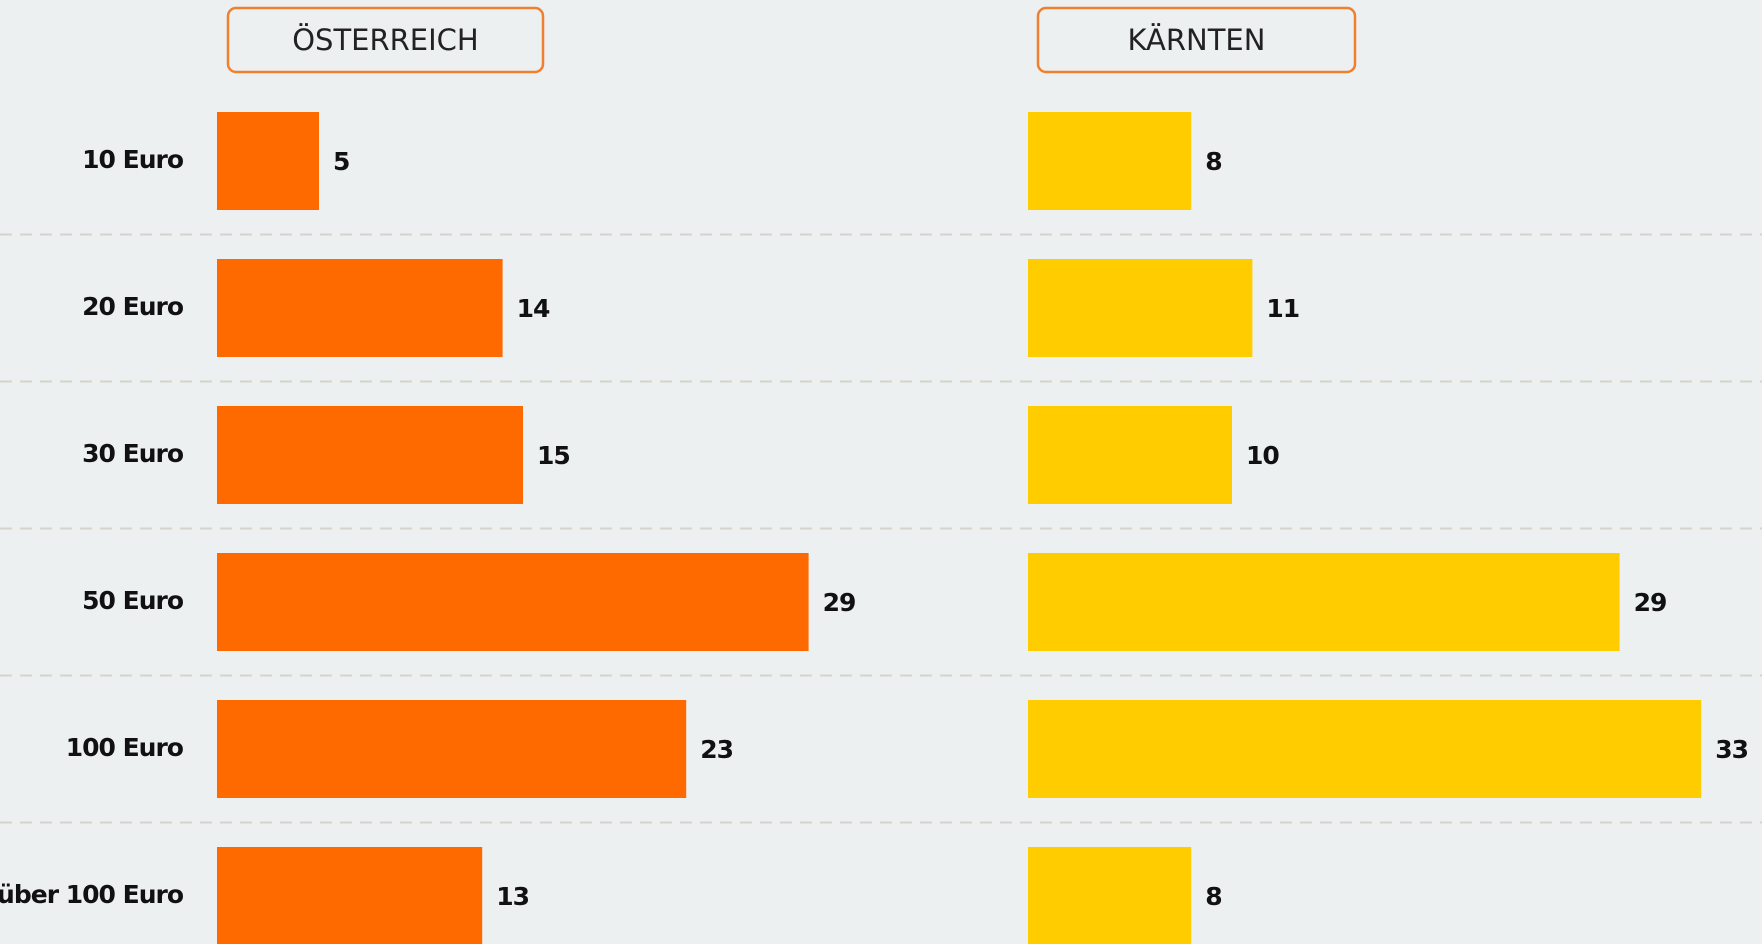 This screenshot has width=1762, height=944. Describe the element at coordinates (1282, 308) in the screenshot. I see `value-label: 11` at that location.